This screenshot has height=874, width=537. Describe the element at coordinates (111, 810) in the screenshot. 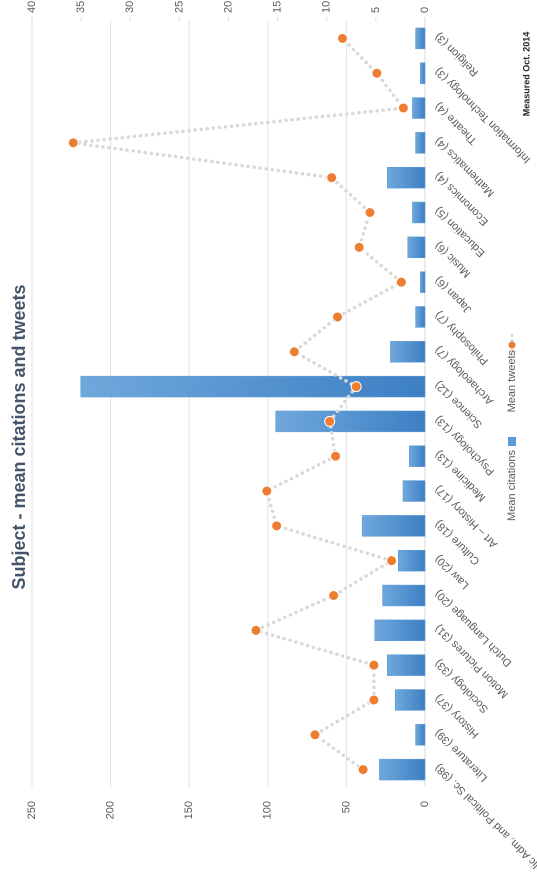

I see `y-tick-label: 200` at that location.